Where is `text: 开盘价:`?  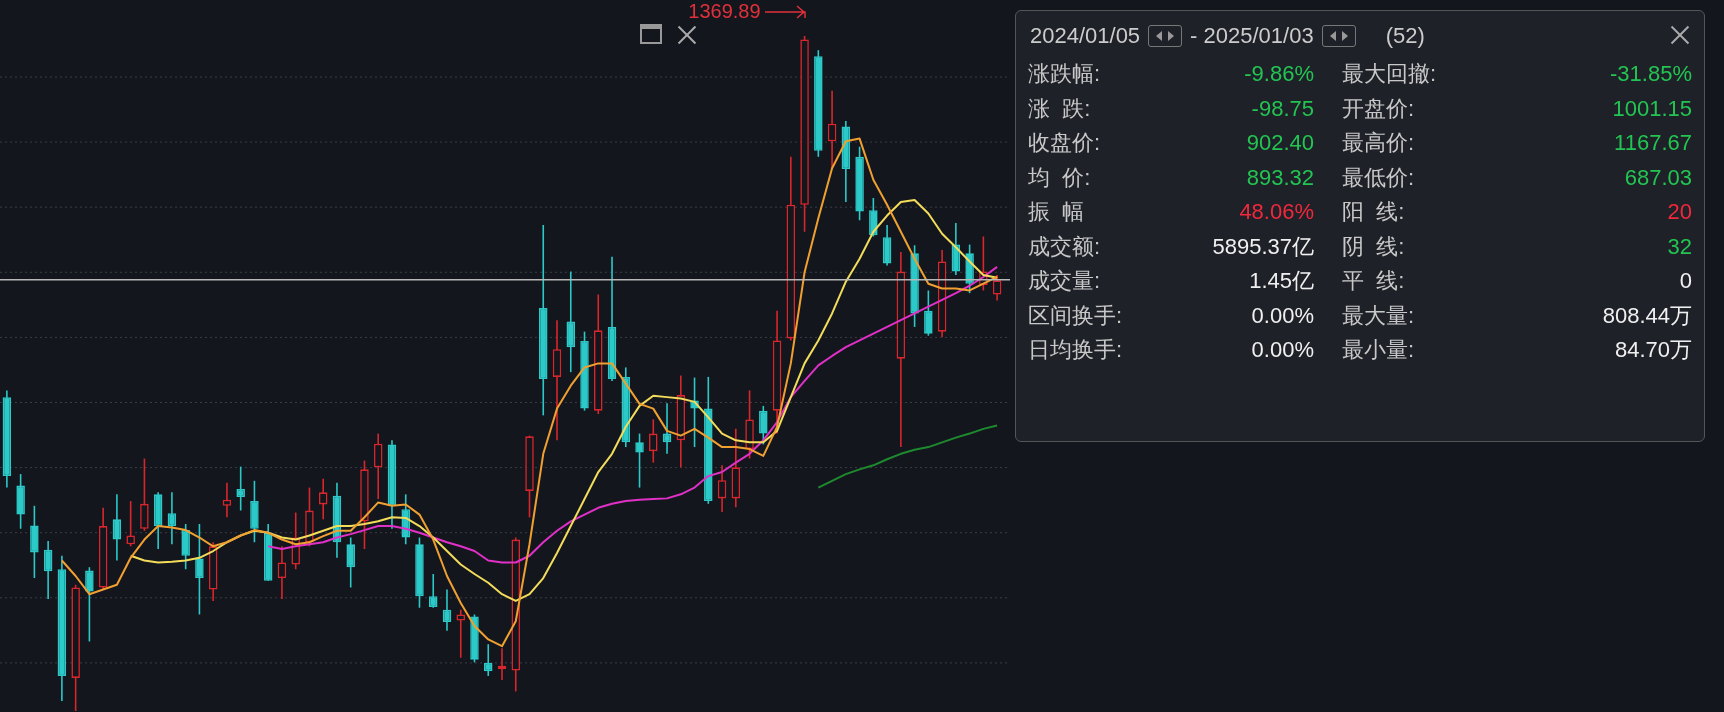
text: 开盘价: is located at coordinates (1378, 108).